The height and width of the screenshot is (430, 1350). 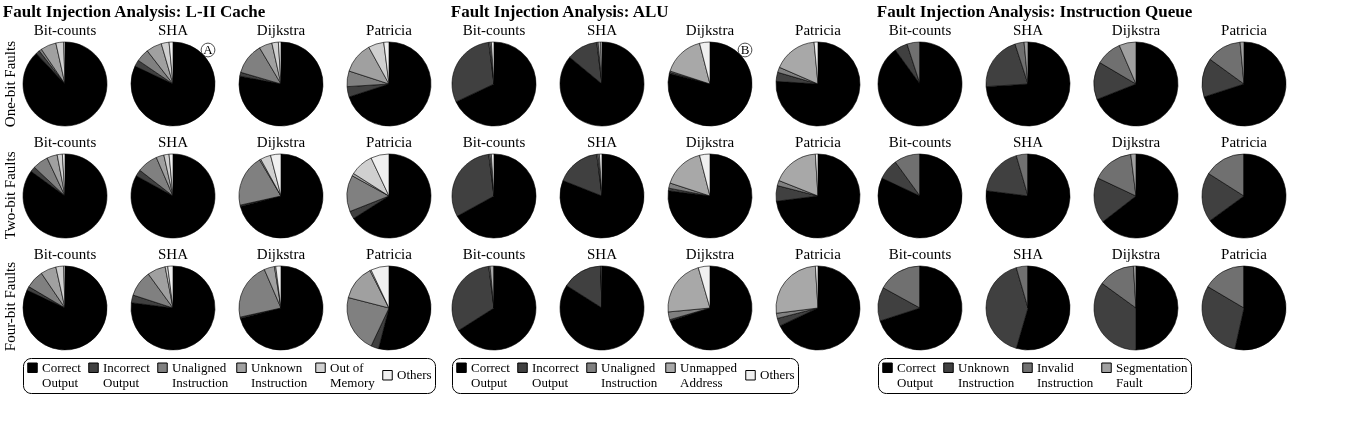 I want to click on legend-label: Out of Memory, so click(x=353, y=374).